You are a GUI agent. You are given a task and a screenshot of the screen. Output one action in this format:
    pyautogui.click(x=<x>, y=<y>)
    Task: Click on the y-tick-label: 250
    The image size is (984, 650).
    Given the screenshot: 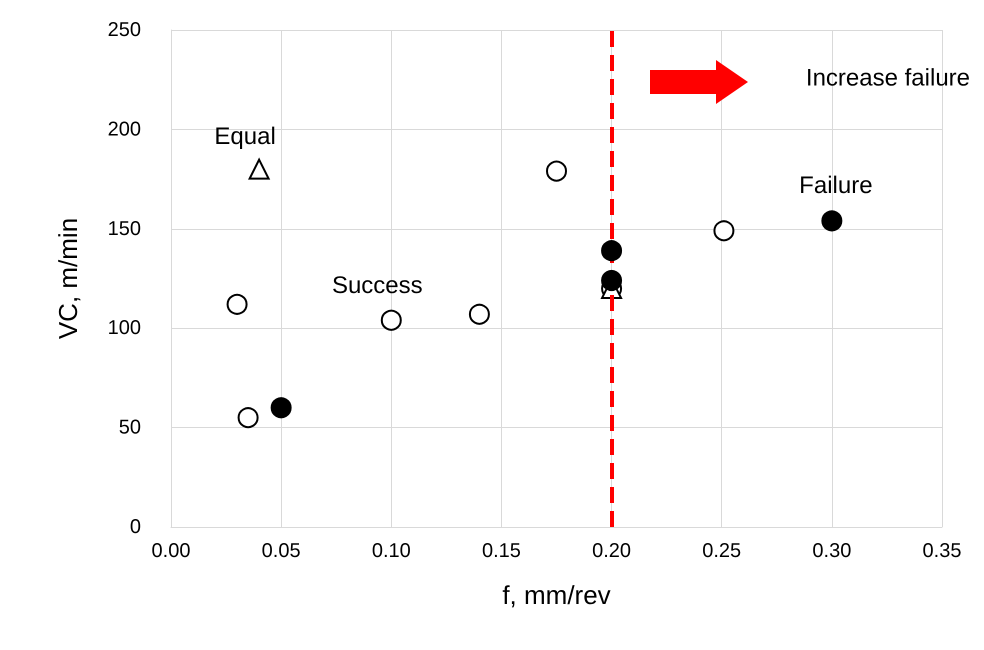 What is the action you would take?
    pyautogui.click(x=124, y=30)
    